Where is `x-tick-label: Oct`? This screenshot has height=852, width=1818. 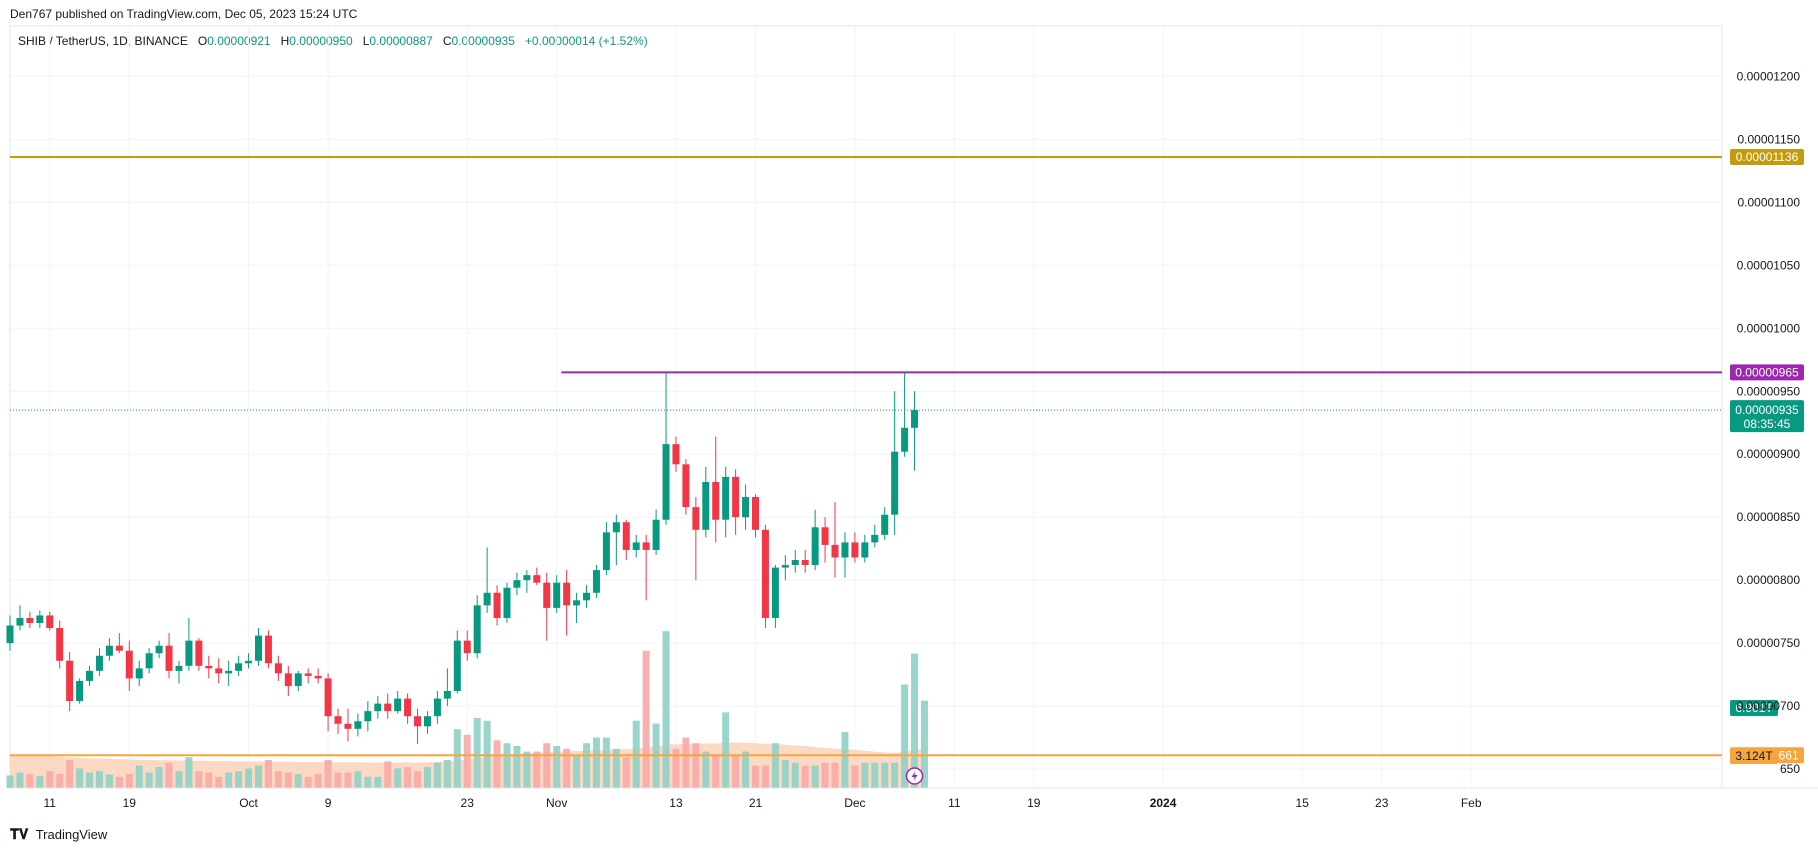 x-tick-label: Oct is located at coordinates (248, 803).